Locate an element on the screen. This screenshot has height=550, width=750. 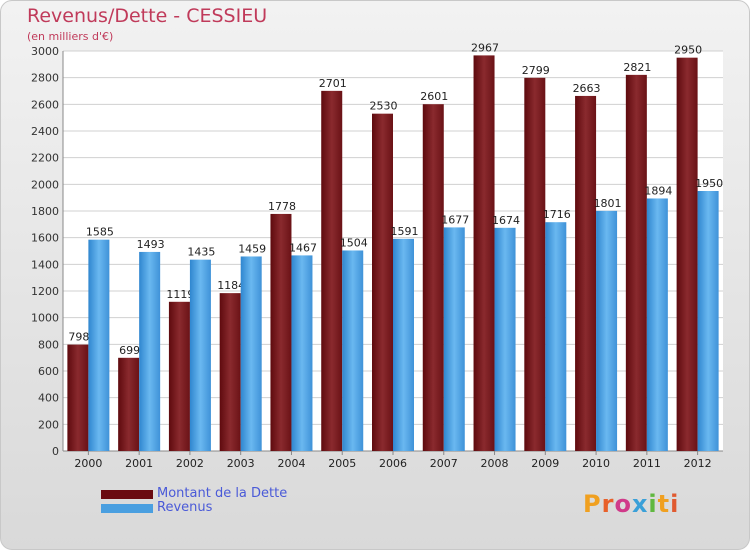
logo-letter: t is located at coordinates (664, 504).